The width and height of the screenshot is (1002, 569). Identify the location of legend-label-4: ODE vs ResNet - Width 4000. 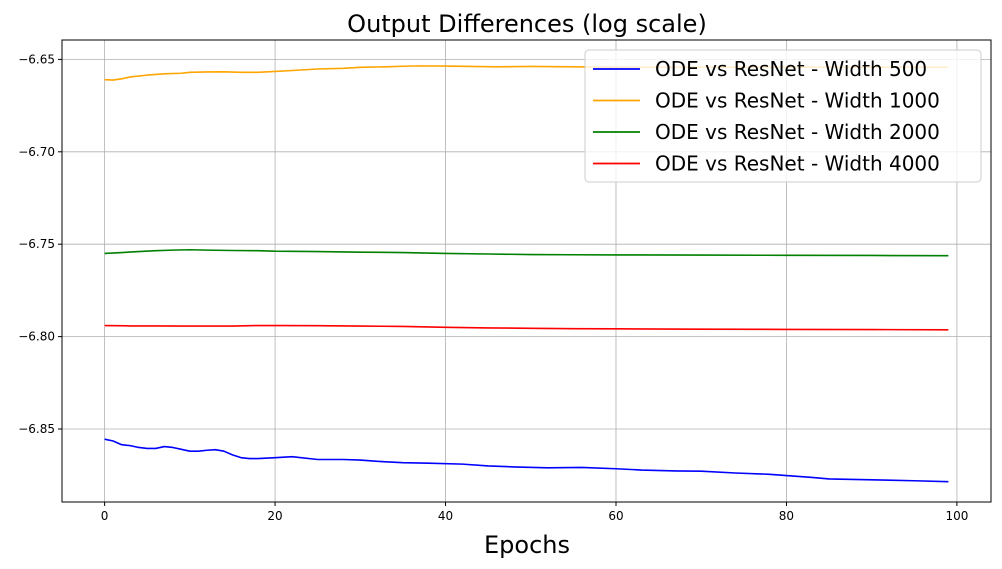
(797, 164).